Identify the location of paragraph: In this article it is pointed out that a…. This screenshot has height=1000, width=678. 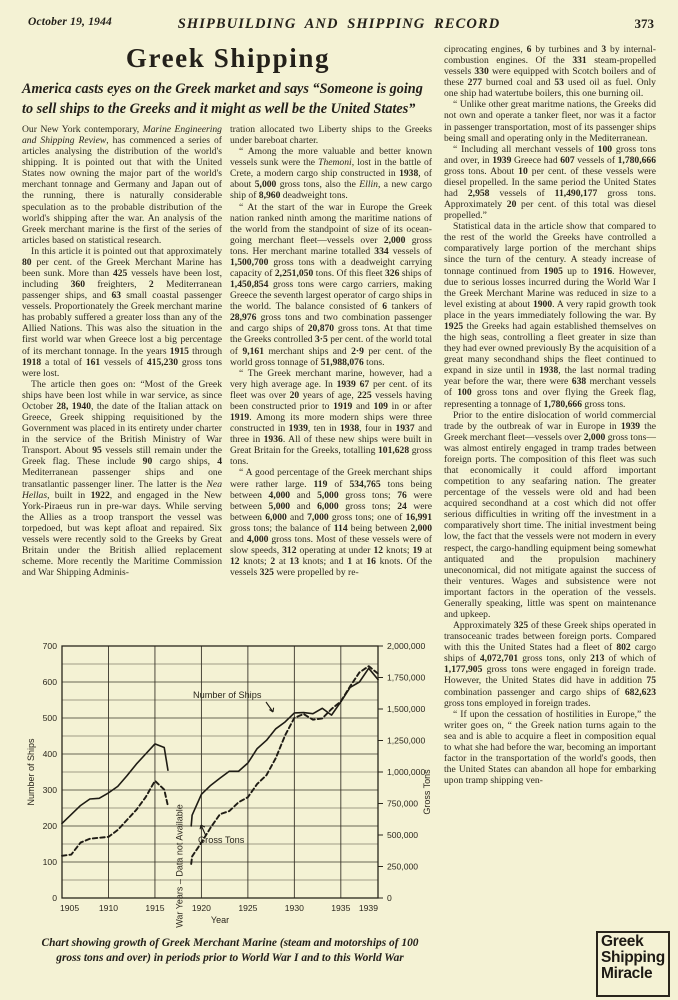
(122, 312).